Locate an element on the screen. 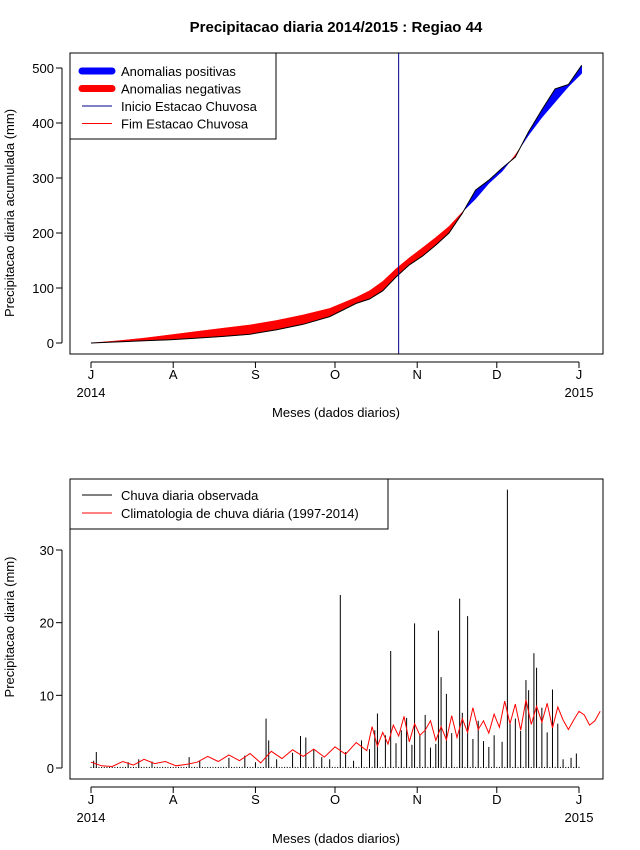 The height and width of the screenshot is (850, 640). chart1-y-tick-label: 400 is located at coordinates (43, 123).